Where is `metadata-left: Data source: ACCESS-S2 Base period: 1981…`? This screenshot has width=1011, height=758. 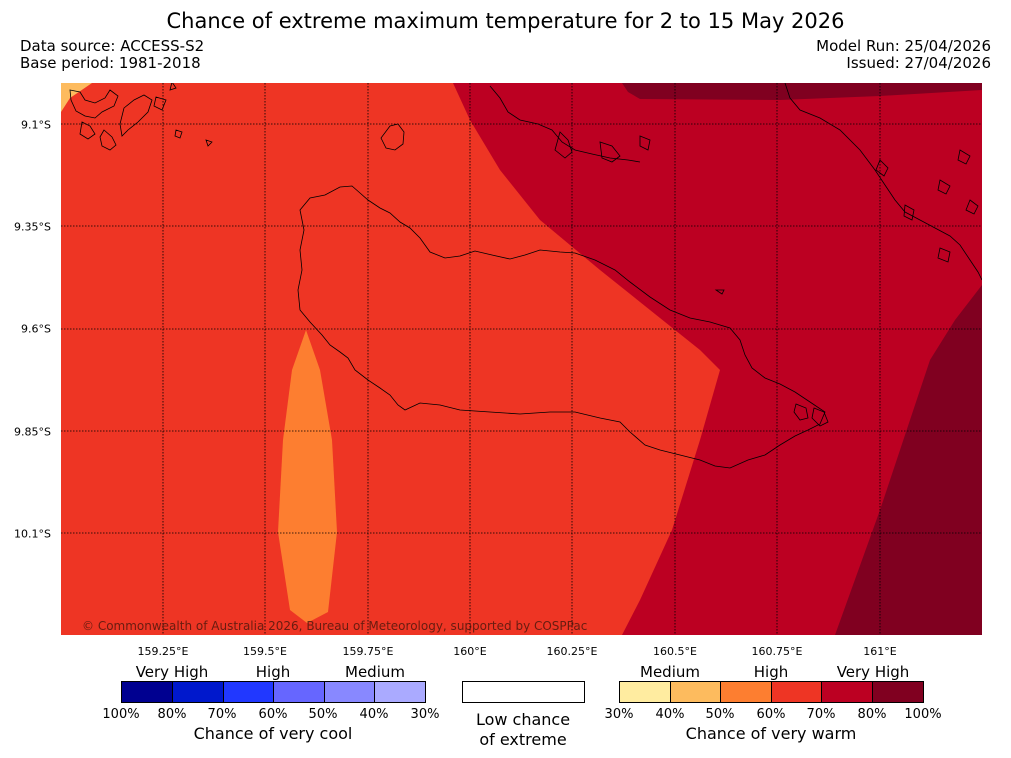 metadata-left: Data source: ACCESS-S2 Base period: 1981… is located at coordinates (112, 55).